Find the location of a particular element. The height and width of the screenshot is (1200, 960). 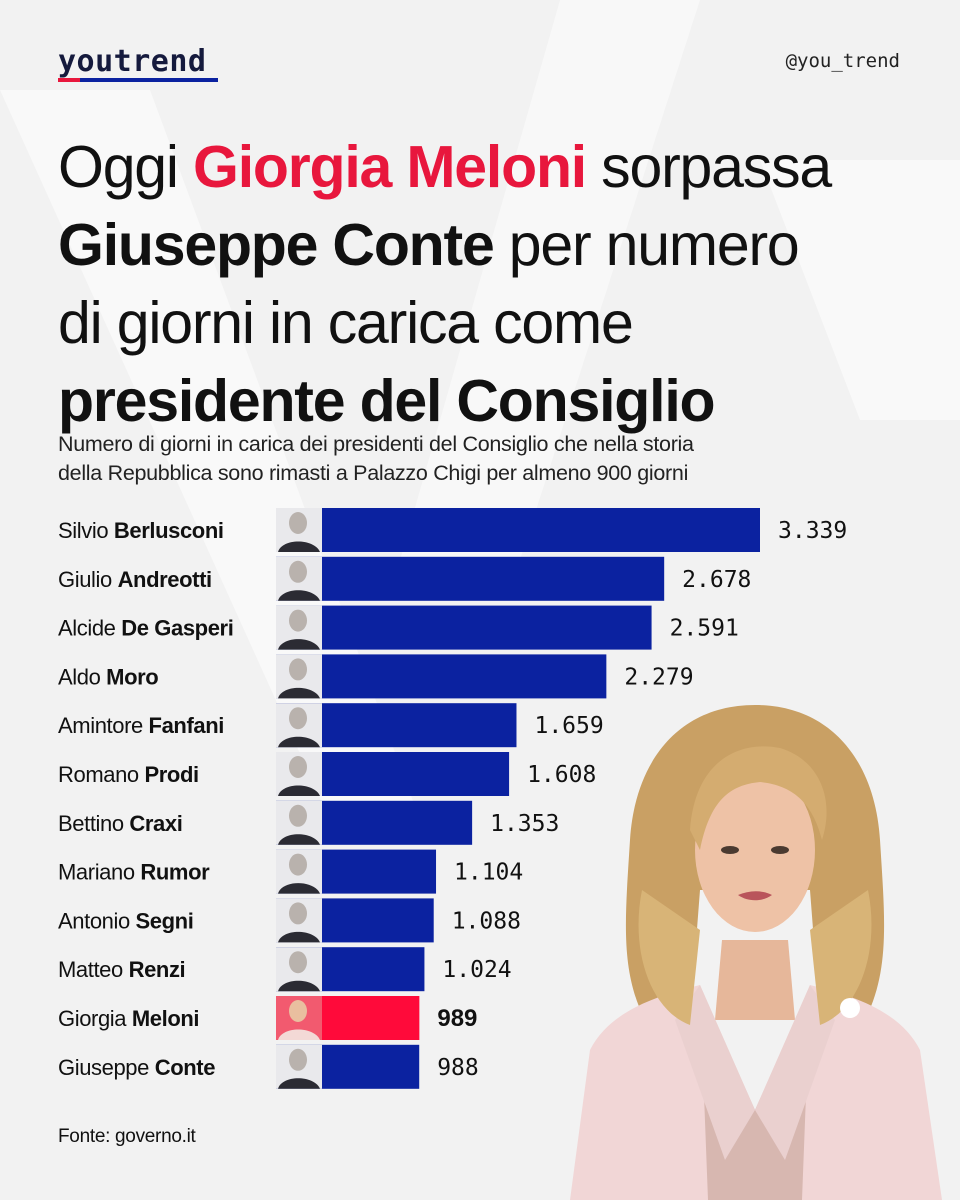

source-note: Fonte: governo.it is located at coordinates (127, 1136).